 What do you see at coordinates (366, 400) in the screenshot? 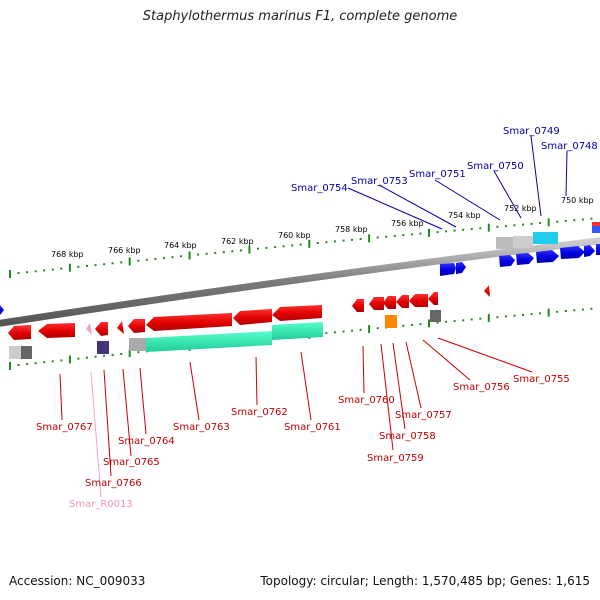
I see `gene-label: Smar_0760` at bounding box center [366, 400].